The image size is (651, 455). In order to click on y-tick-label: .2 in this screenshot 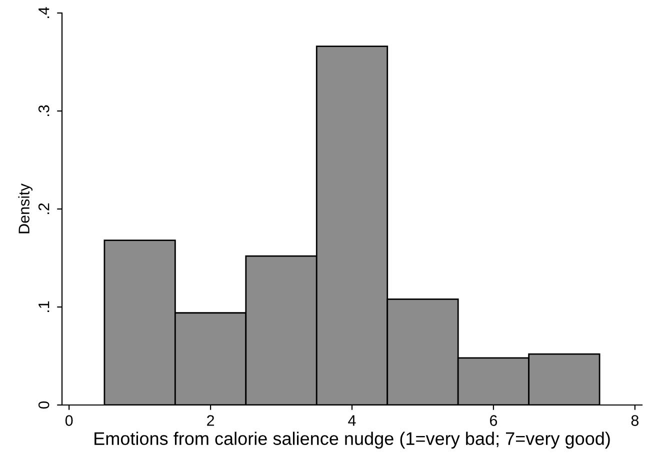, I will do `click(44, 208)`.